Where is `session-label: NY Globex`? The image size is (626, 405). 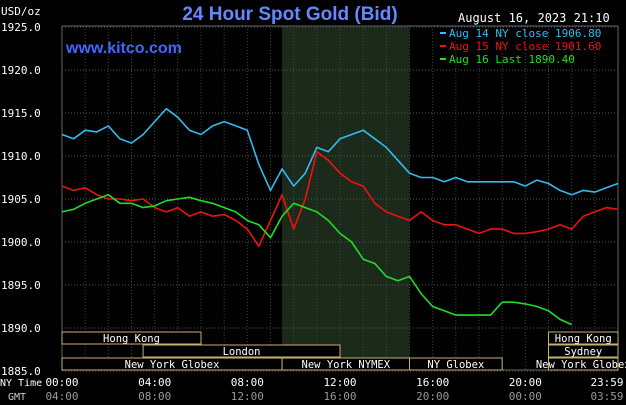
session-label: NY Globex is located at coordinates (455, 365).